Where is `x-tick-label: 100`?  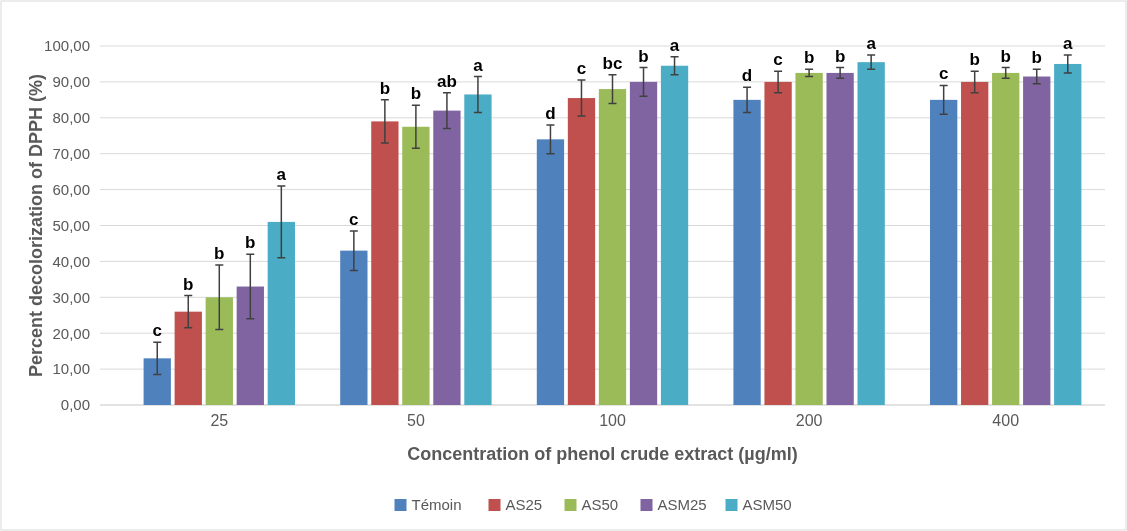 x-tick-label: 100 is located at coordinates (612, 421).